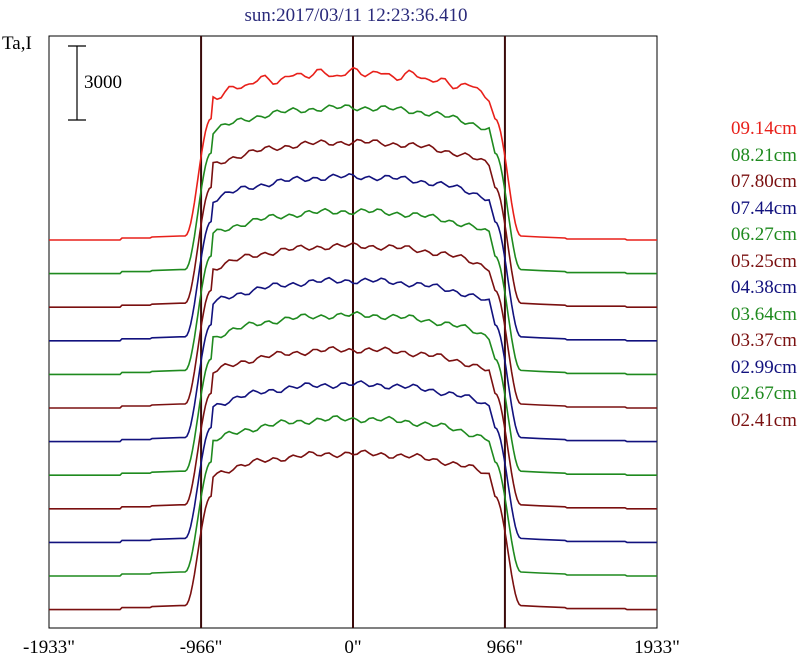 Image resolution: width=807 pixels, height=662 pixels. What do you see at coordinates (764, 261) in the screenshot?
I see `legend-item-05.25cm: 05.25cm` at bounding box center [764, 261].